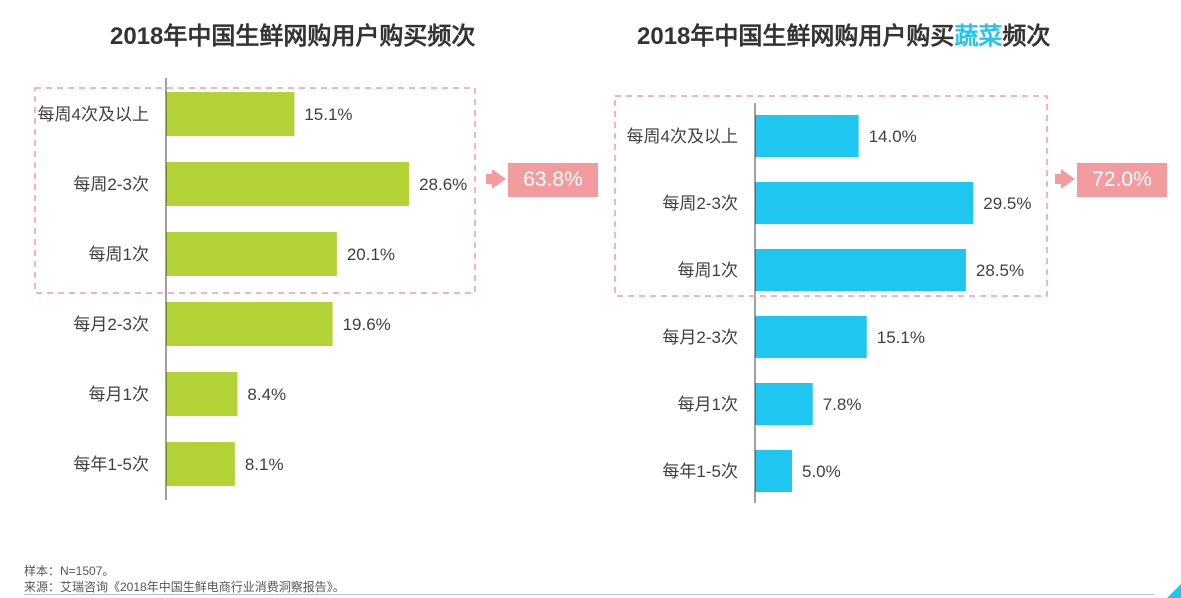  Describe the element at coordinates (443, 184) in the screenshot. I see `left-value-label-1: 28.6%` at that location.